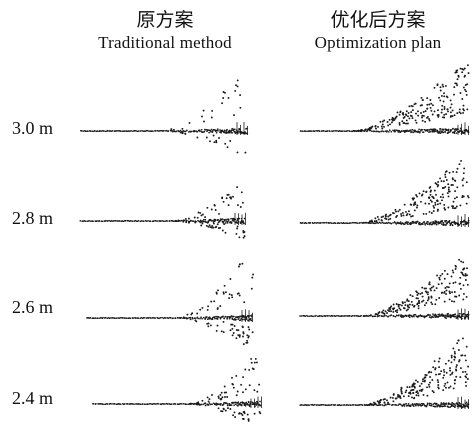 This screenshot has height=441, width=475. I want to click on header-optimization-en: Optimization plan, so click(378, 42).